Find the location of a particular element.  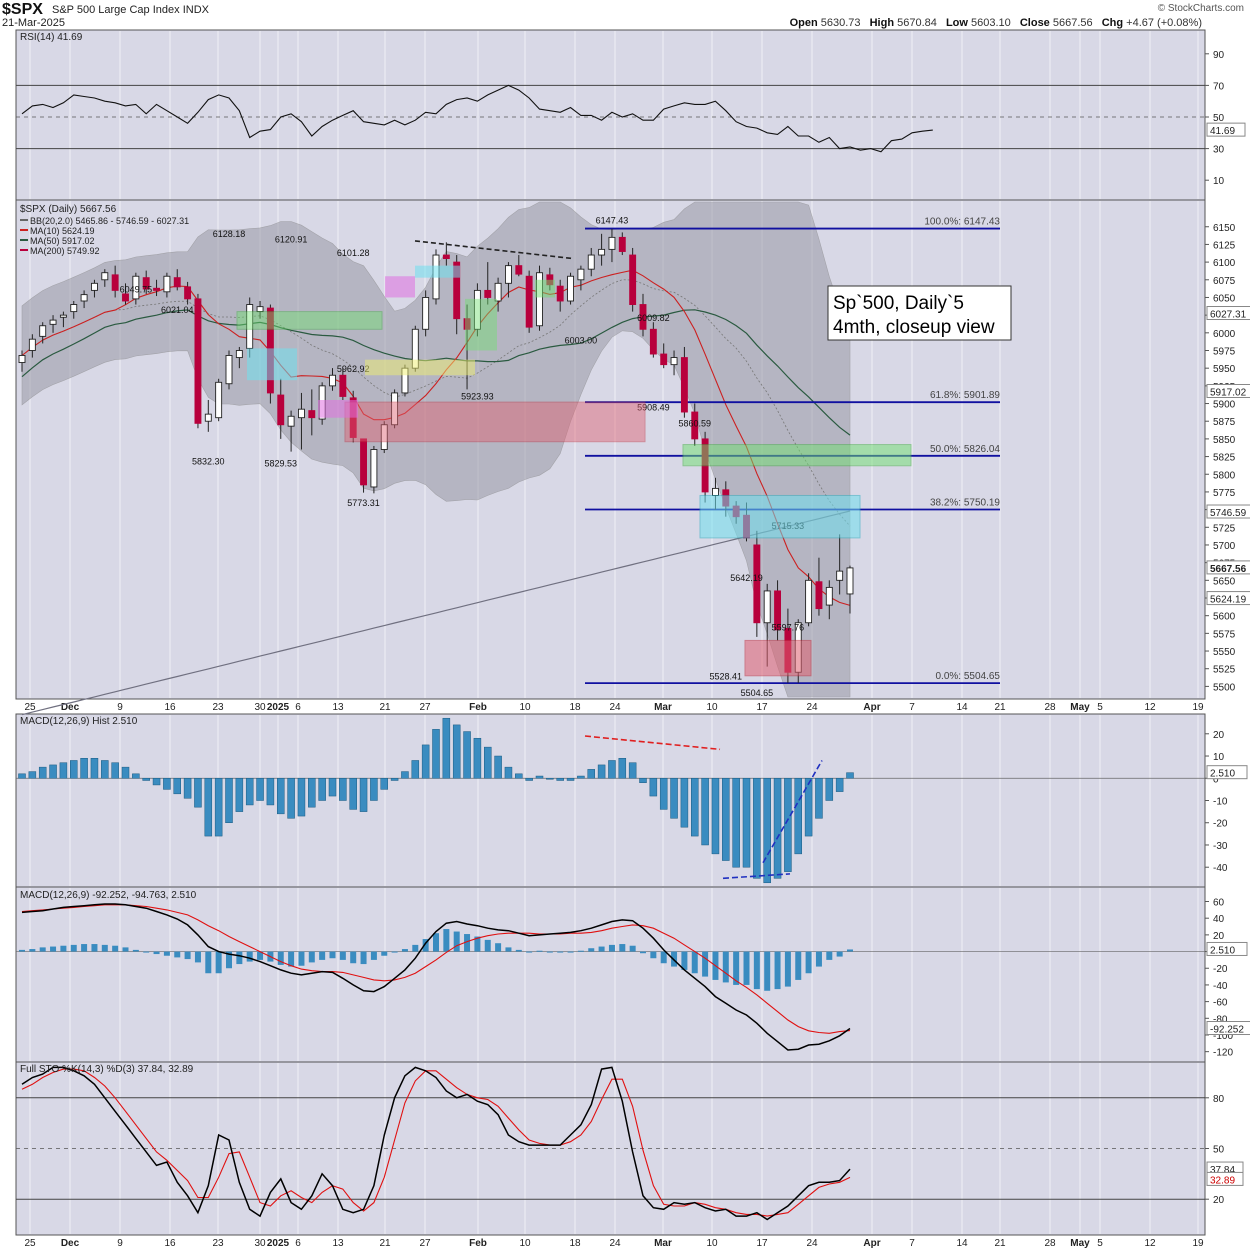

price-annotation: 5908.49 is located at coordinates (653, 408).